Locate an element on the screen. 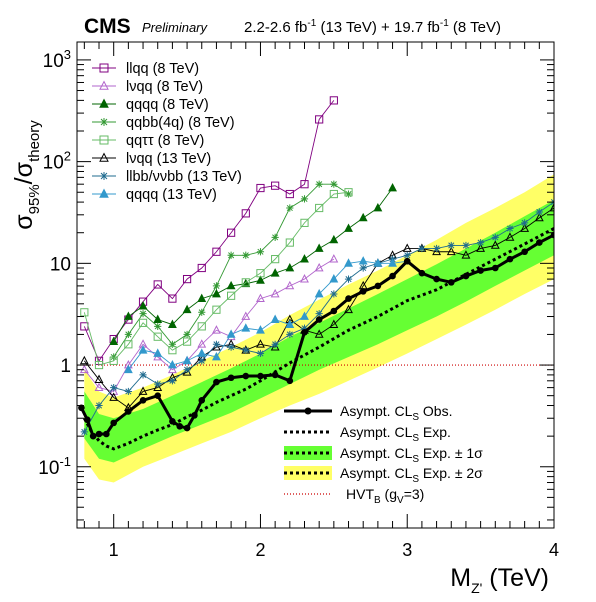 The width and height of the screenshot is (596, 602). legend-label-qqtt8: qqττ (8 TeV) is located at coordinates (165, 141).